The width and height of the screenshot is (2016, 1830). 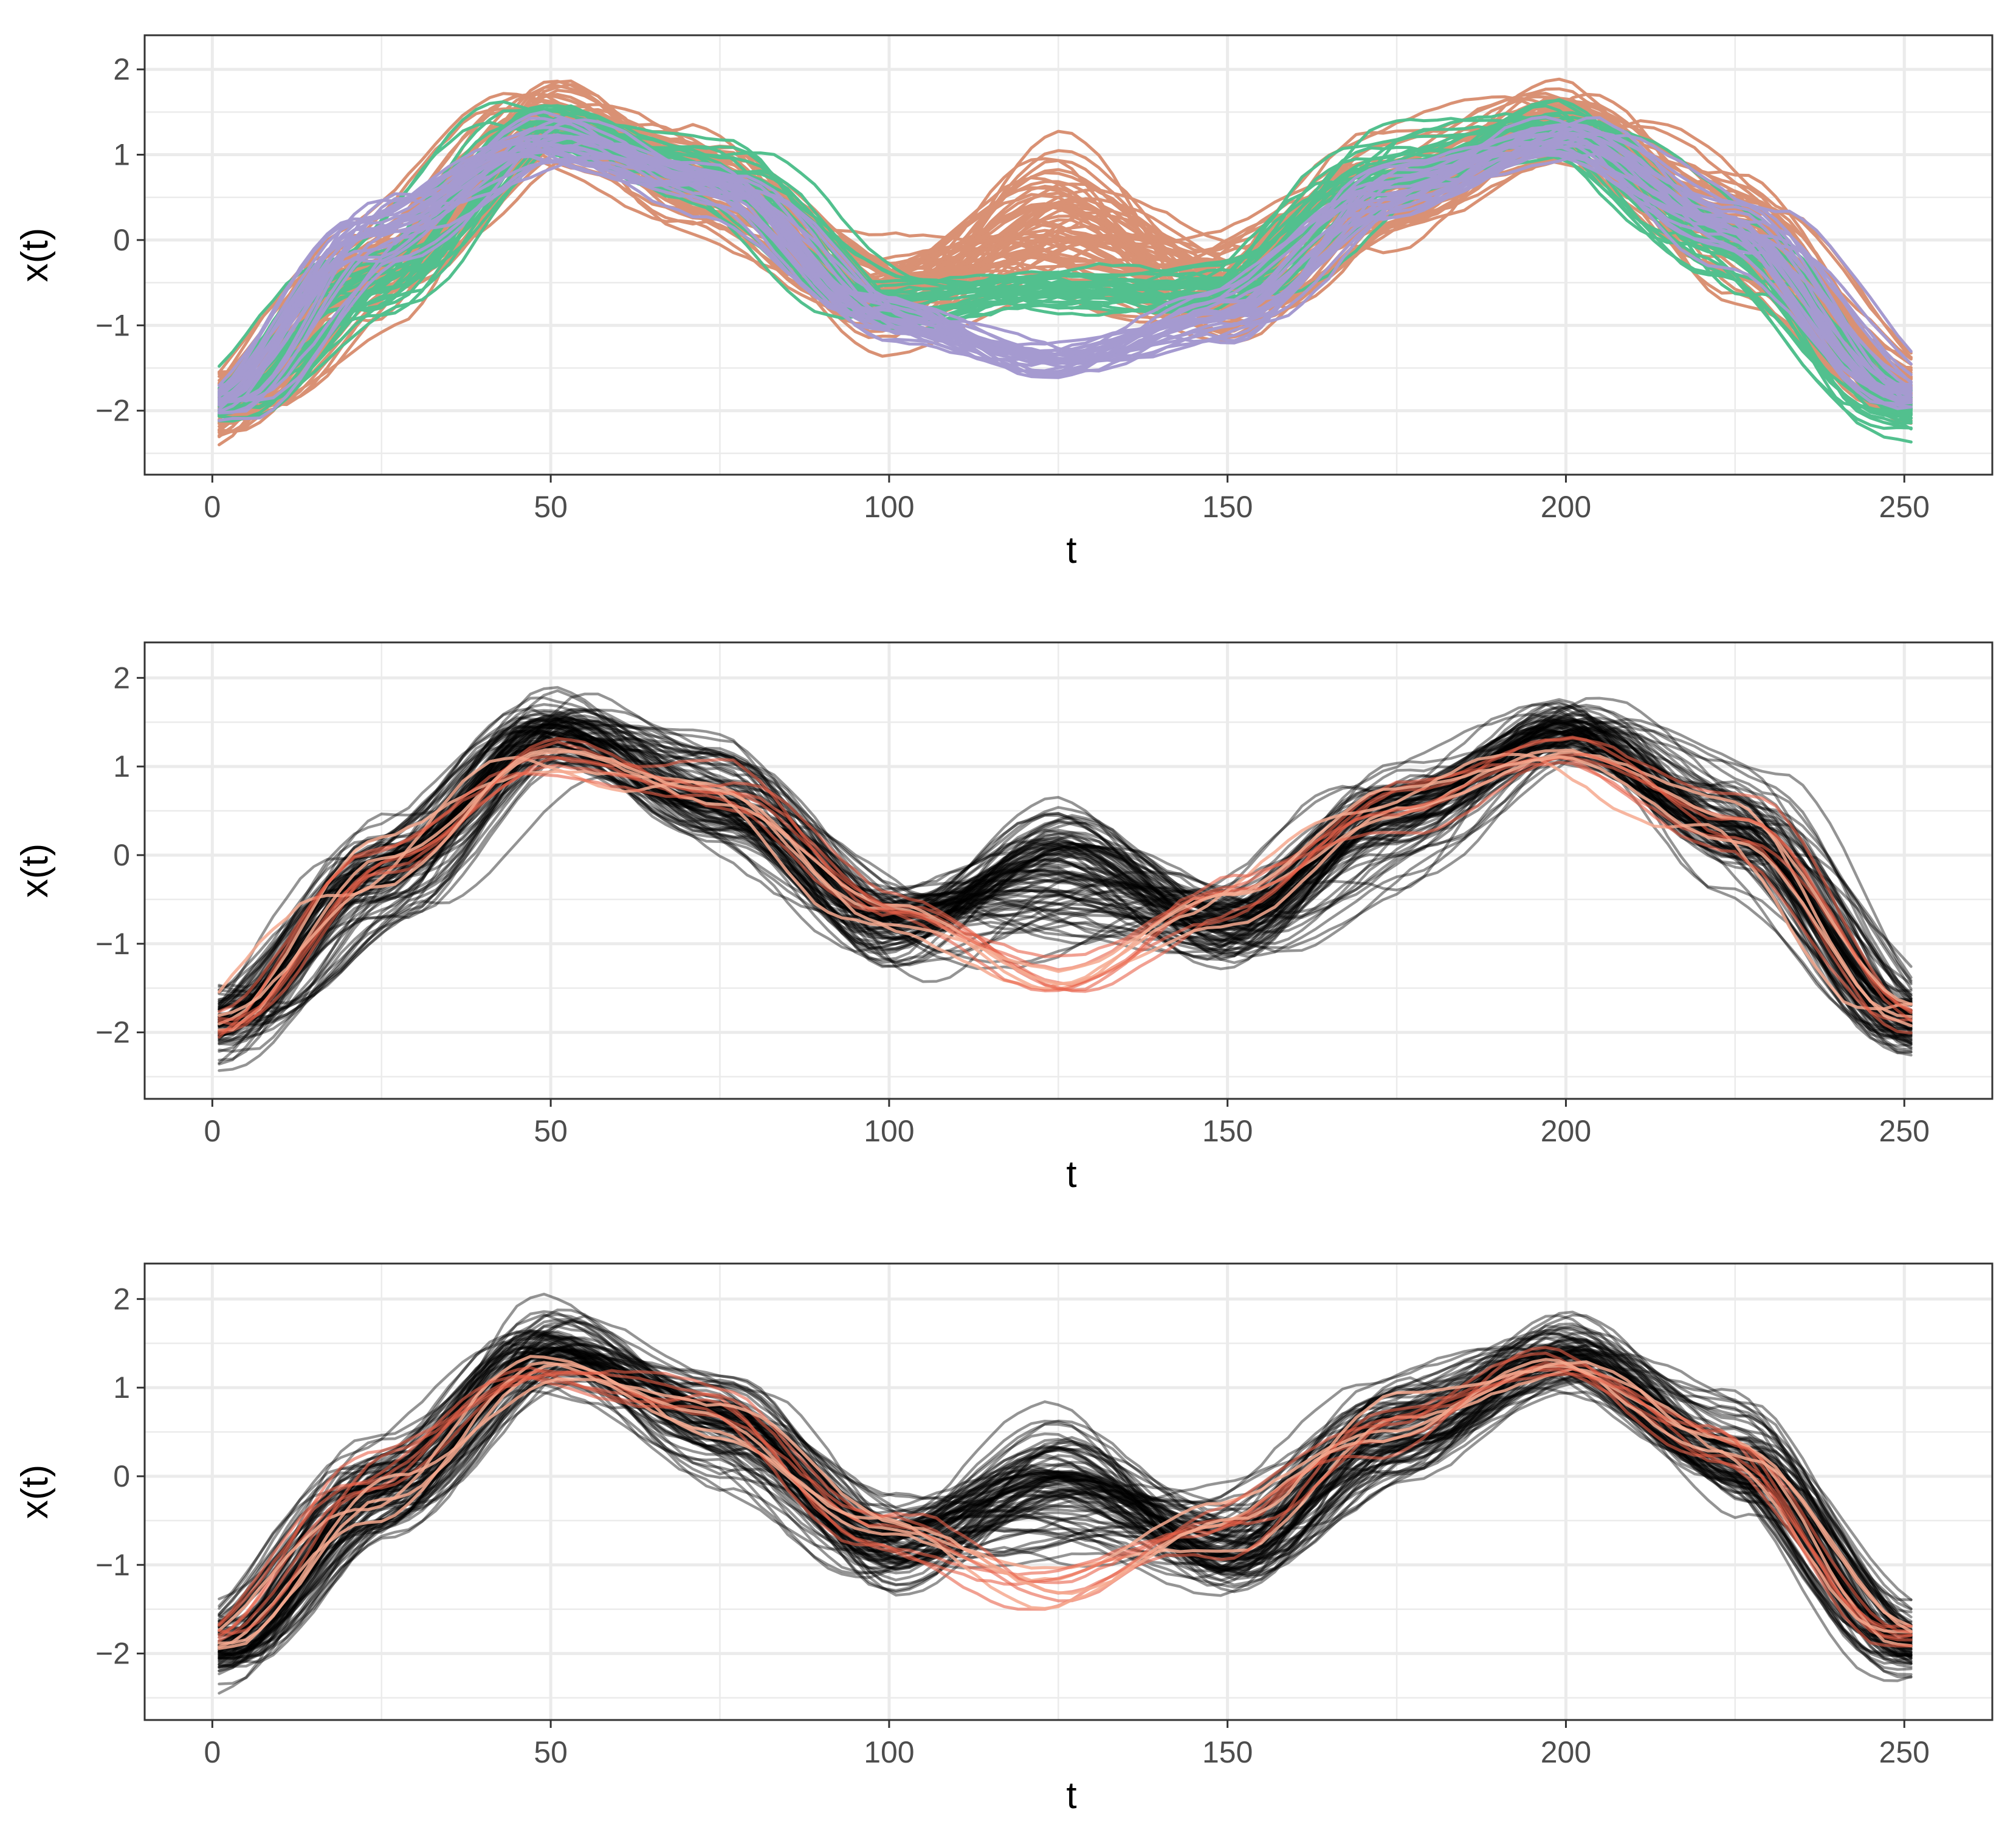 I want to click on x-tick-label: 200, so click(x=1566, y=1752).